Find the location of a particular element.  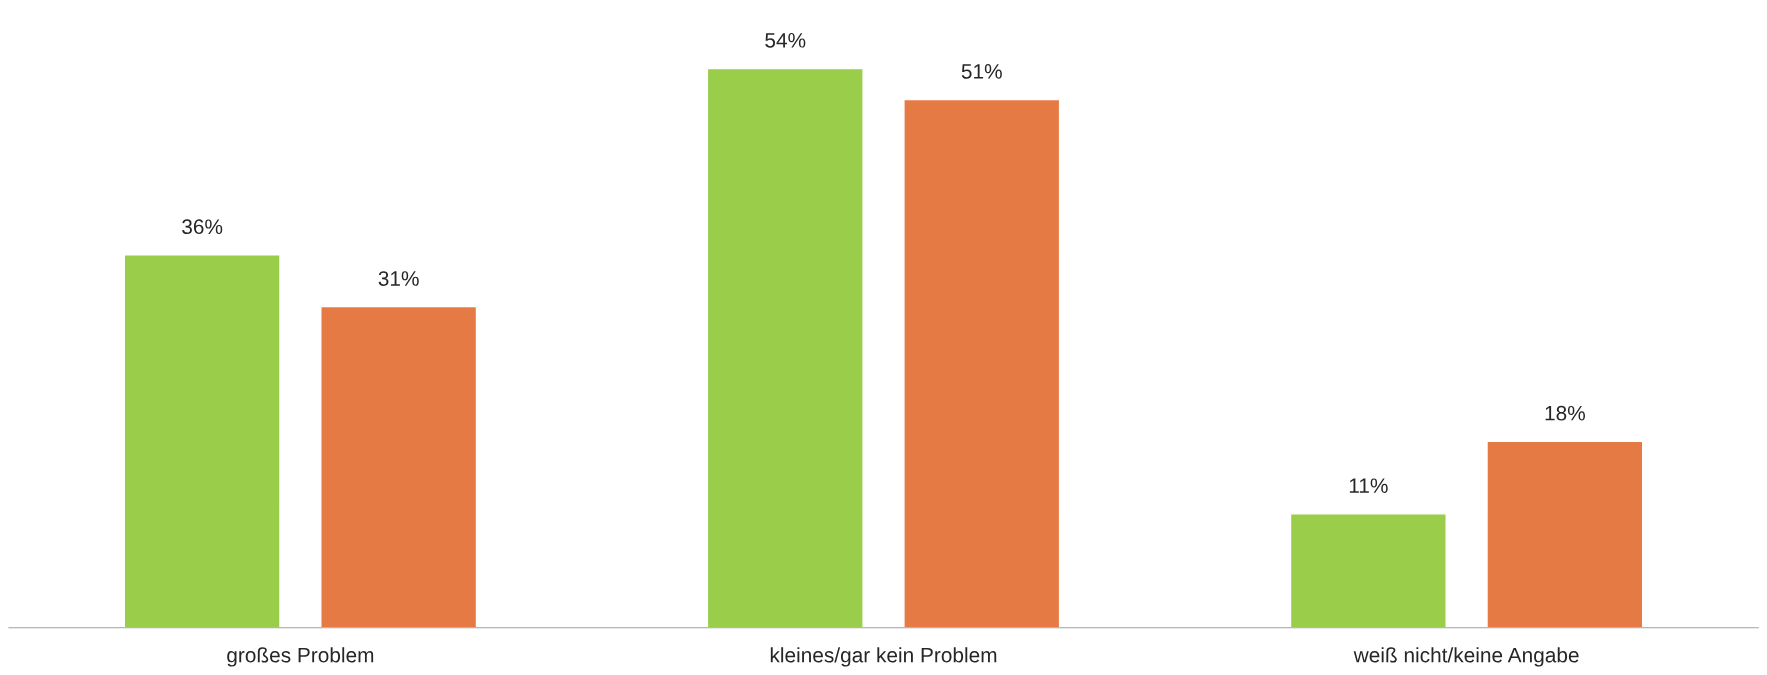

data-label: 18% is located at coordinates (1565, 413).